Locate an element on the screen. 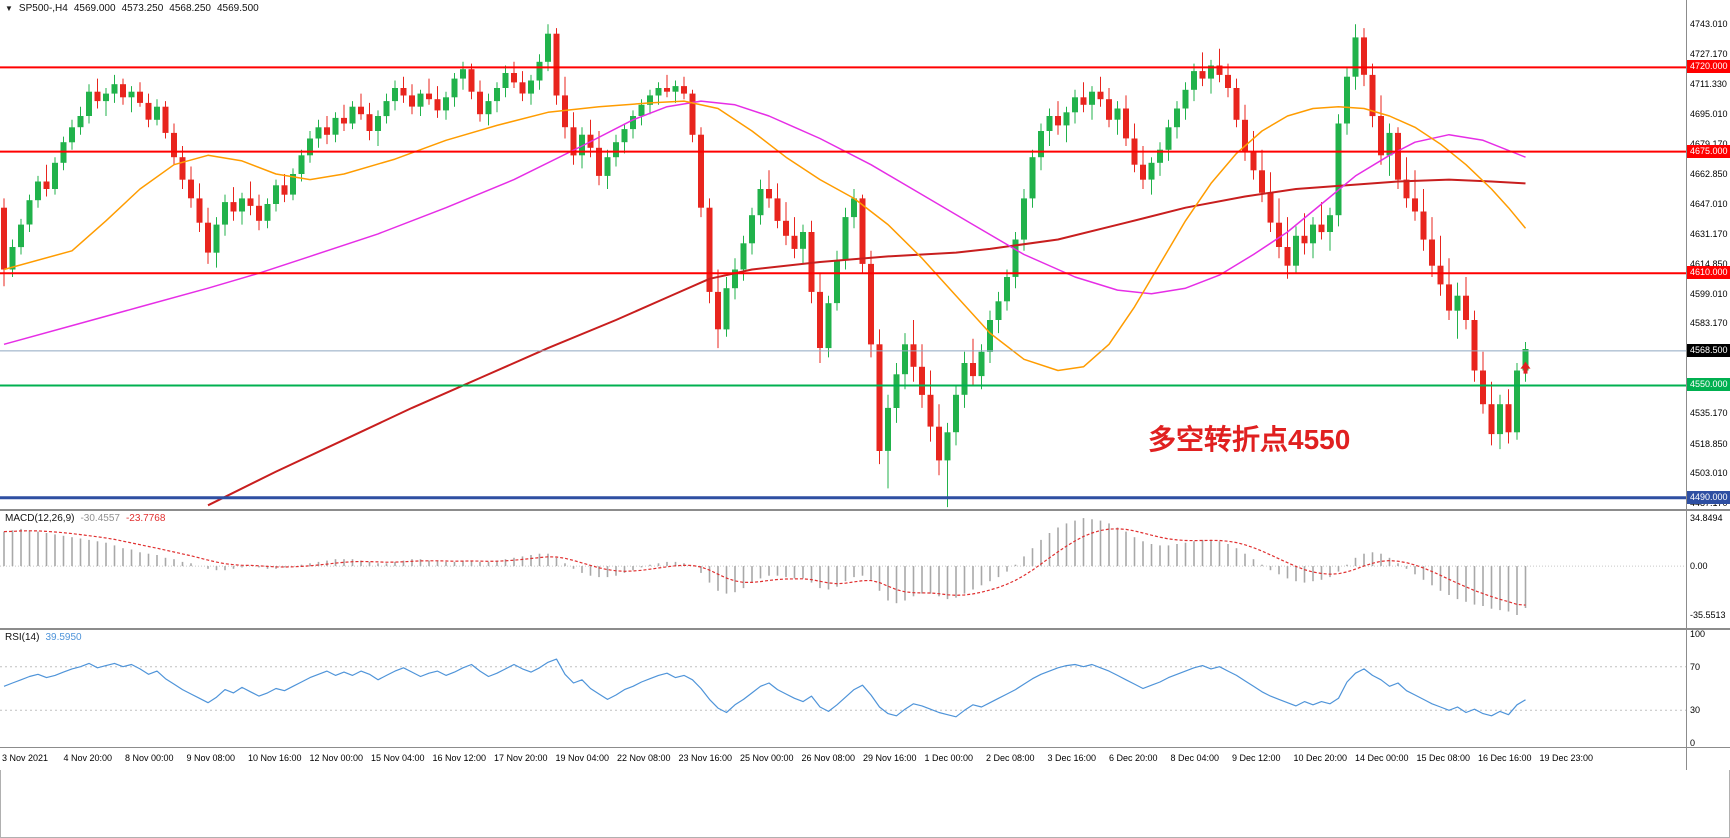  time-axis-label: 9 Dec 12:00 is located at coordinates (1256, 758).